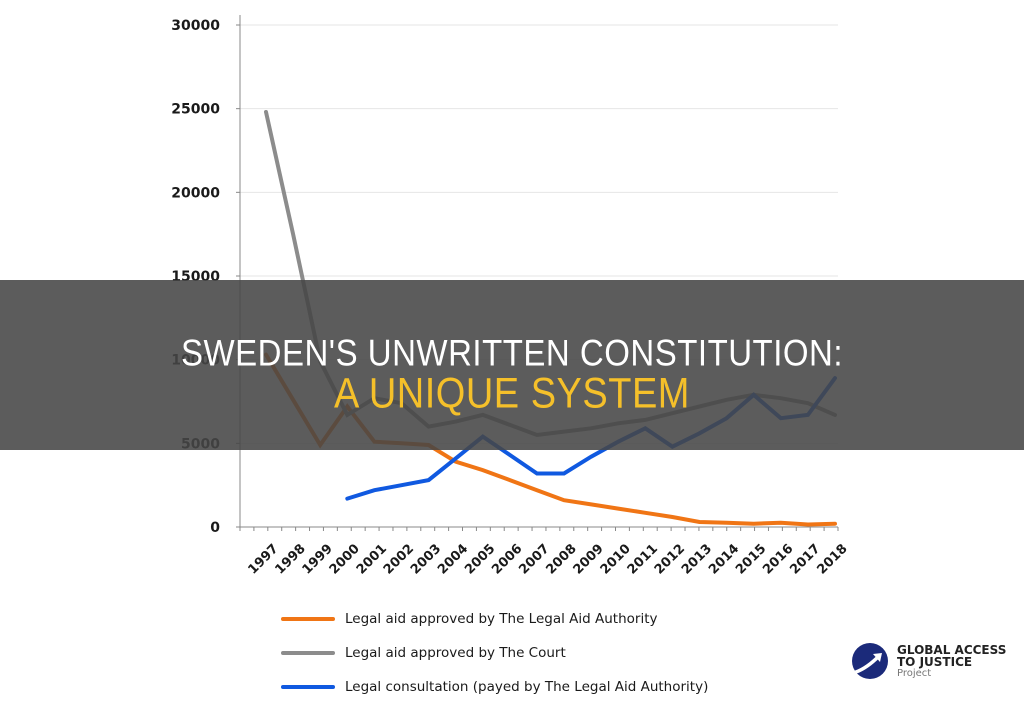 Image resolution: width=1024 pixels, height=707 pixels. What do you see at coordinates (291, 559) in the screenshot?
I see `x-tick-label: 1998` at bounding box center [291, 559].